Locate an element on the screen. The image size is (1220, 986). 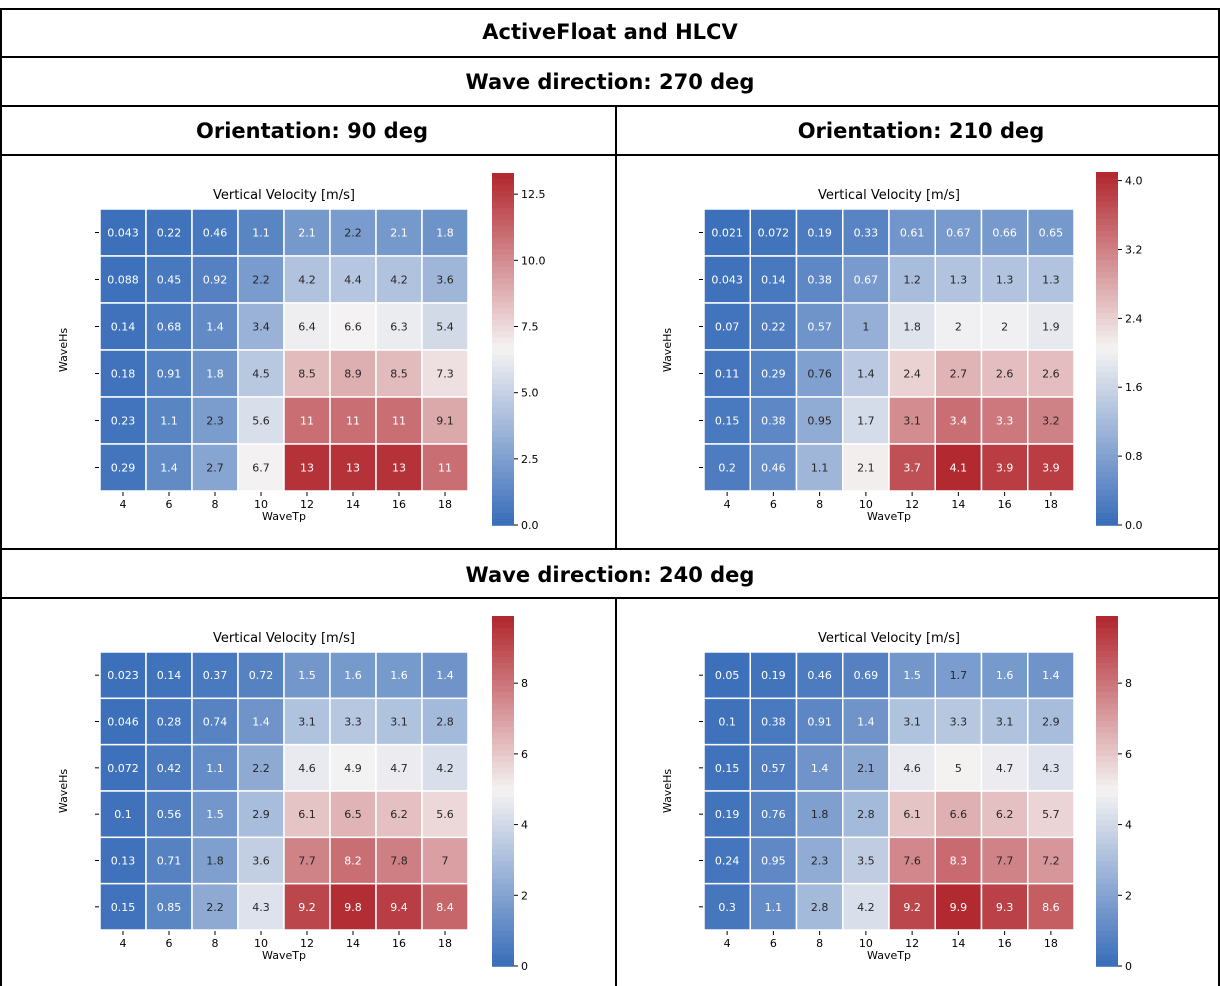
cell-value-label: 8.9 is located at coordinates (353, 374).